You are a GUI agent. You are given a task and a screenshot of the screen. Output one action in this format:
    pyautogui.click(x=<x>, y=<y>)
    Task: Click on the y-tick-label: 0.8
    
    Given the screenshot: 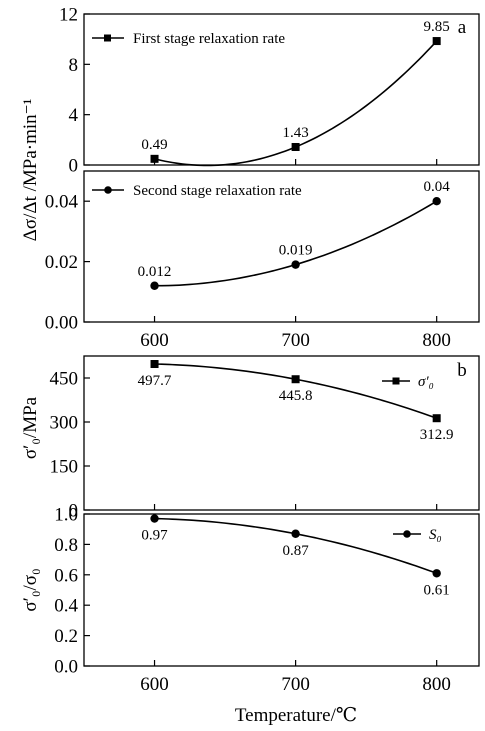 What is the action you would take?
    pyautogui.click(x=66, y=545)
    